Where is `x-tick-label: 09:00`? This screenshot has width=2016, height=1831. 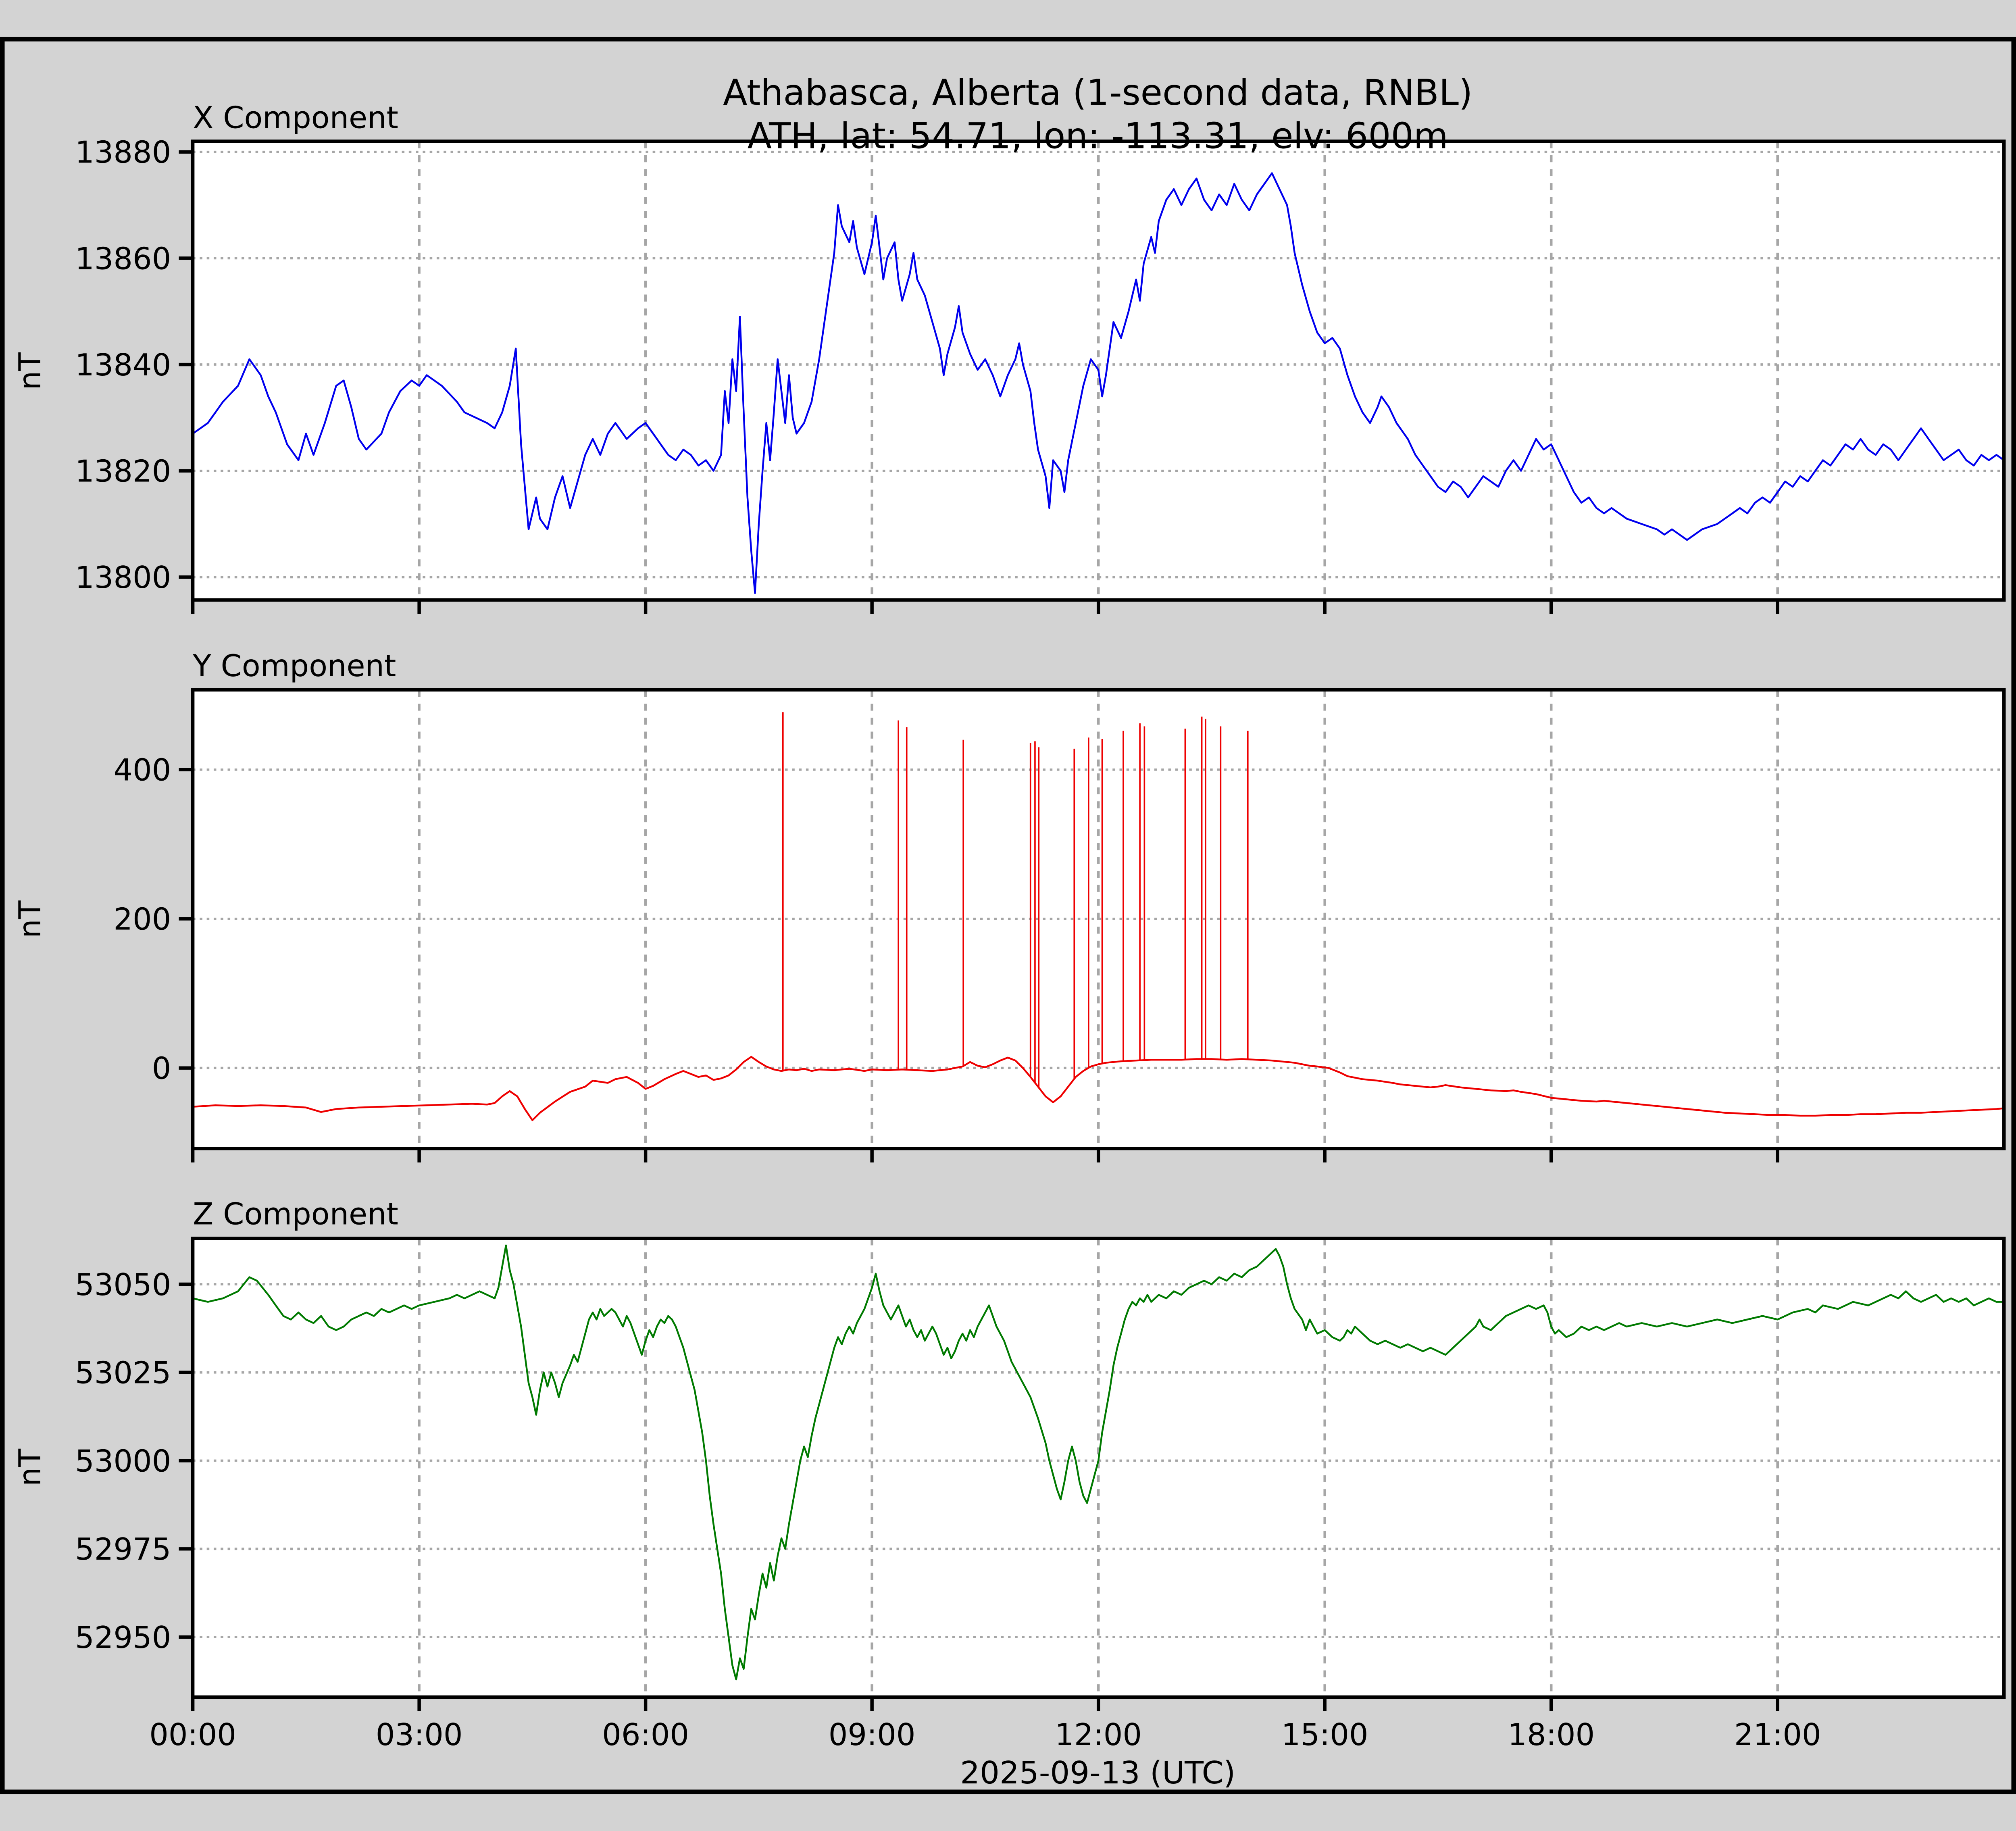 x-tick-label: 09:00 is located at coordinates (872, 1734).